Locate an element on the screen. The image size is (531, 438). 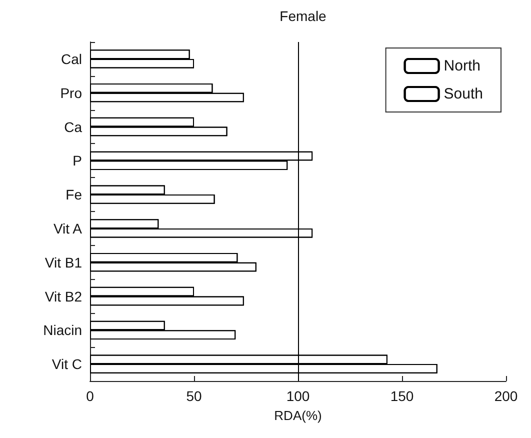
x-tick-label: 0 is located at coordinates (90, 396).